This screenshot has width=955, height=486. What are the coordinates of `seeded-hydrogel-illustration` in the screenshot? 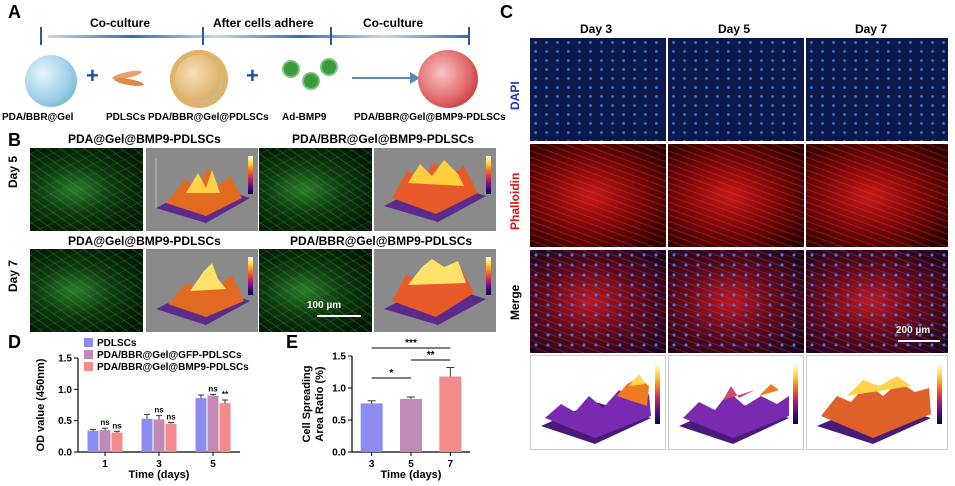 It's located at (199, 79).